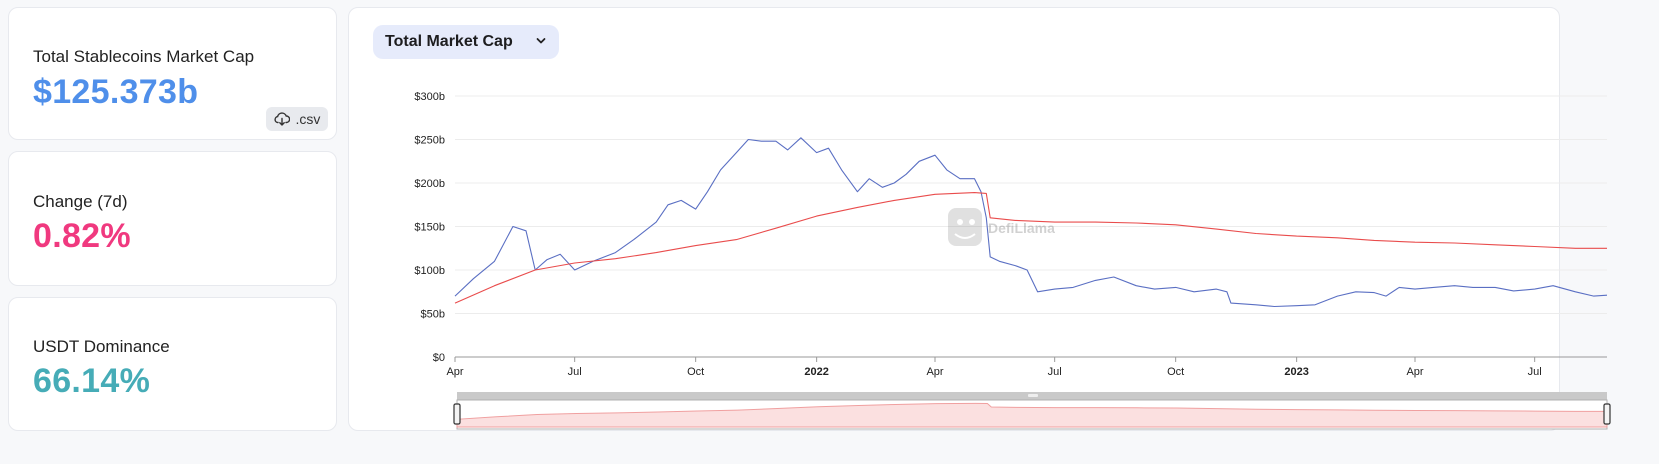 This screenshot has height=464, width=1659. I want to click on chevron-down-icon, so click(541, 41).